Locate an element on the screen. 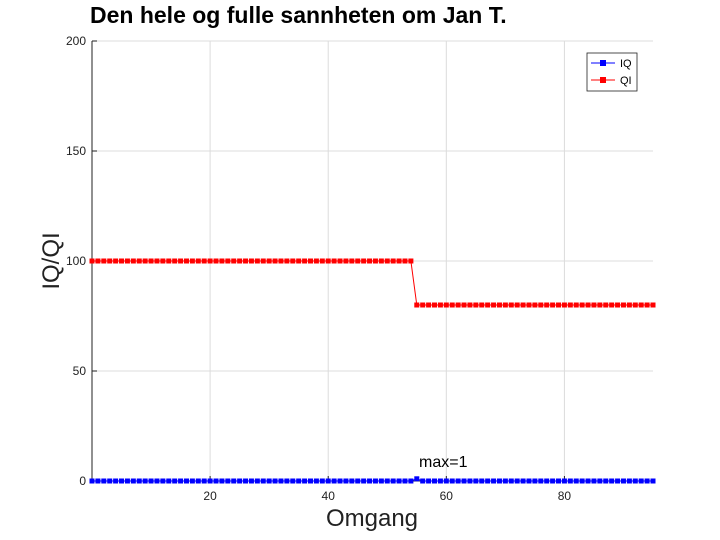 The height and width of the screenshot is (540, 720). y-tick-label: 100 is located at coordinates (76, 261).